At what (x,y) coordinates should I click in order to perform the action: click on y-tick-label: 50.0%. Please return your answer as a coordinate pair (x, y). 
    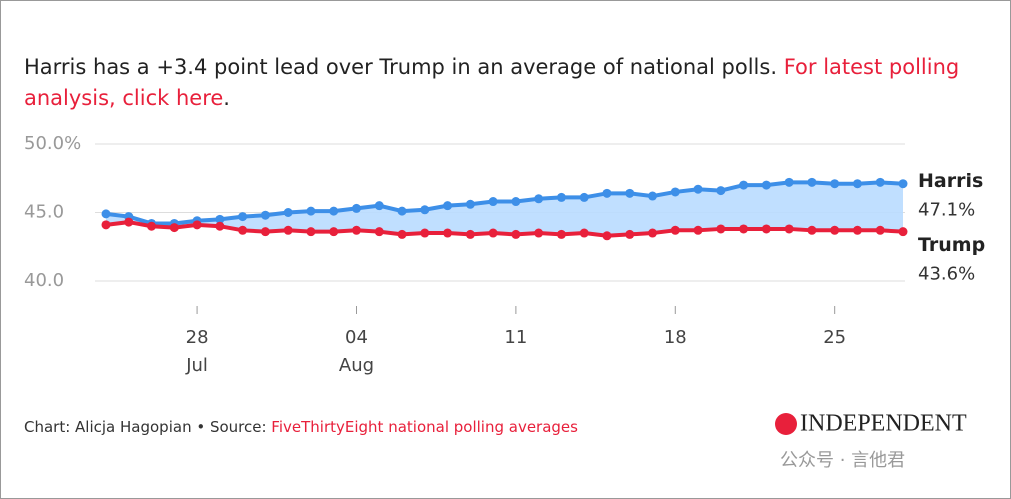
    Looking at the image, I should click on (52, 143).